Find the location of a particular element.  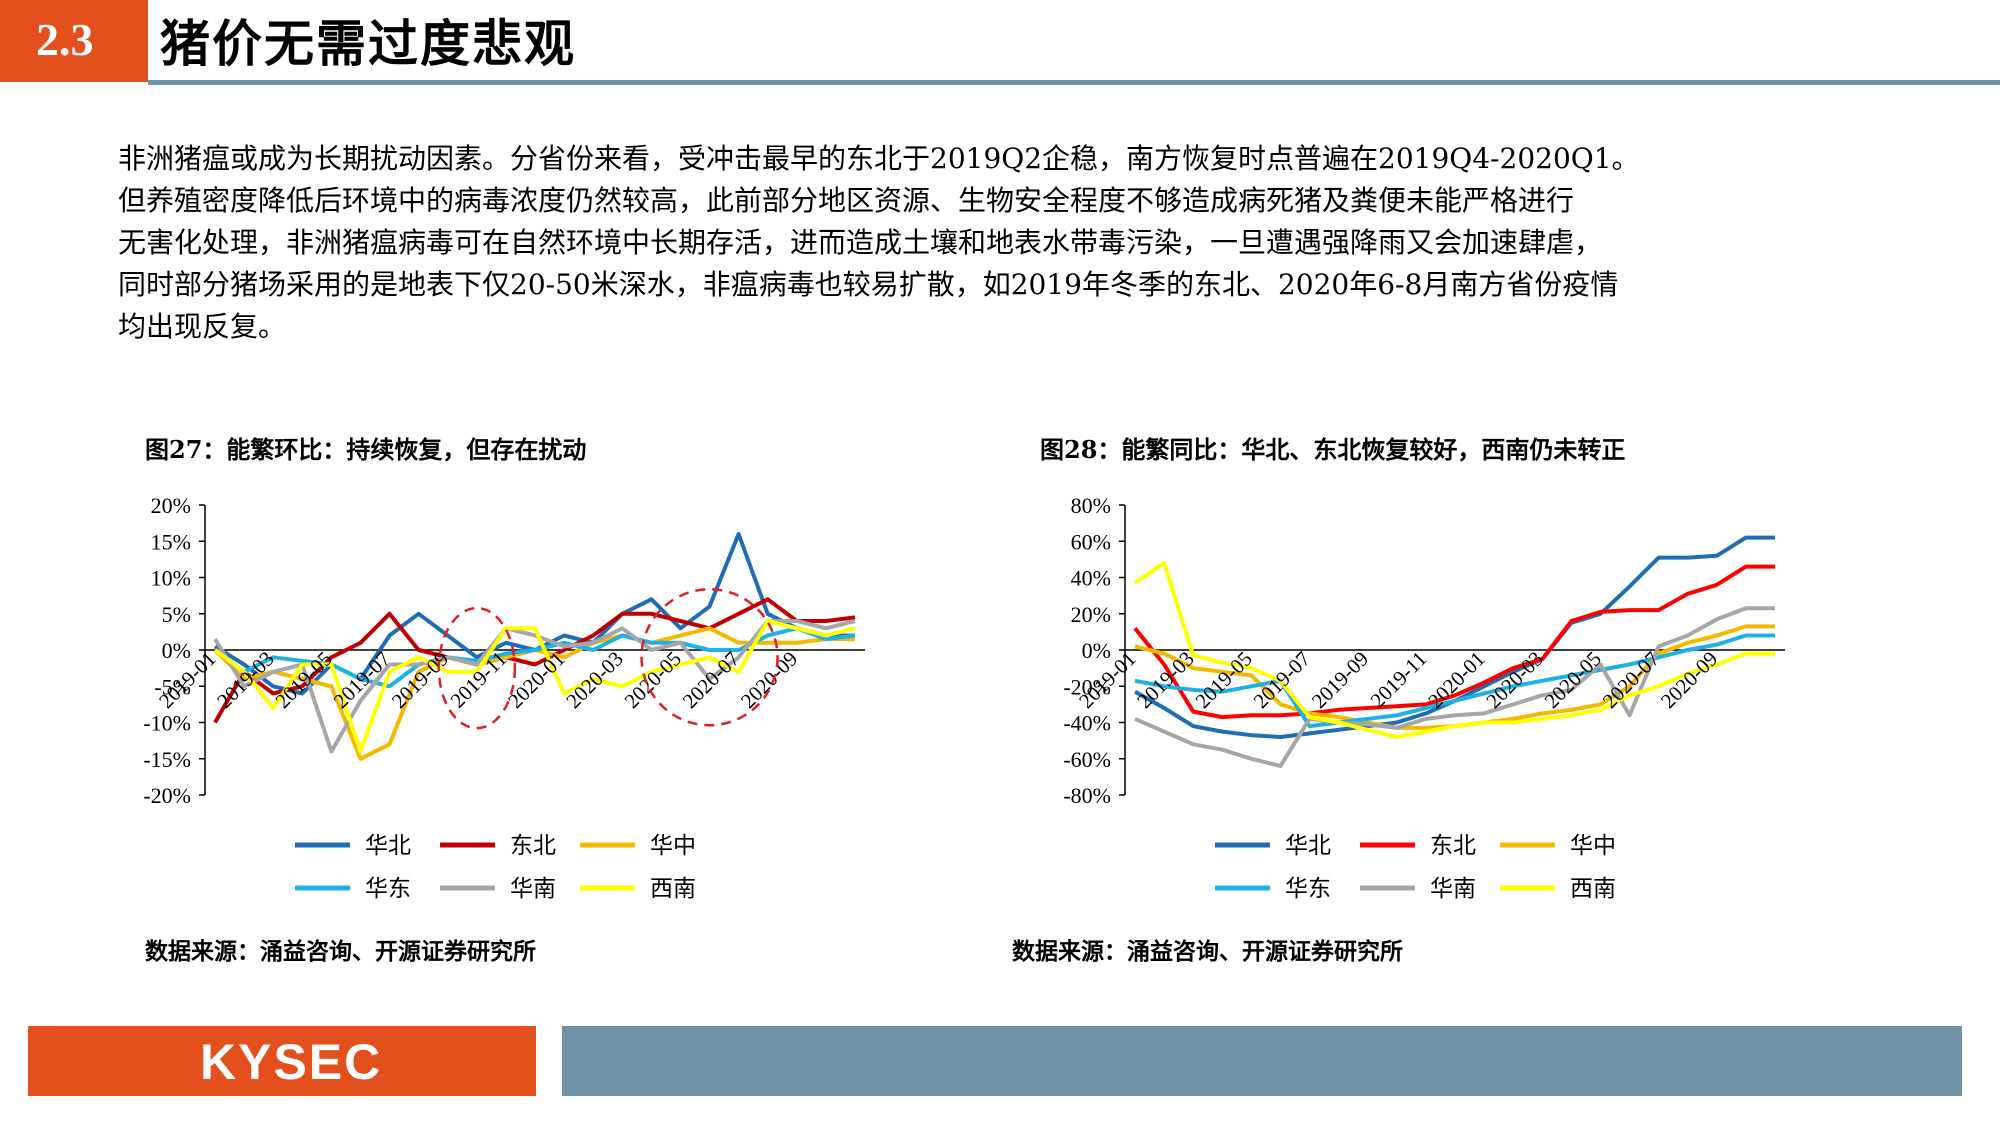

figure-27-title: 图27：能繁环比：持续恢复，但存在扰动 is located at coordinates (366, 449).